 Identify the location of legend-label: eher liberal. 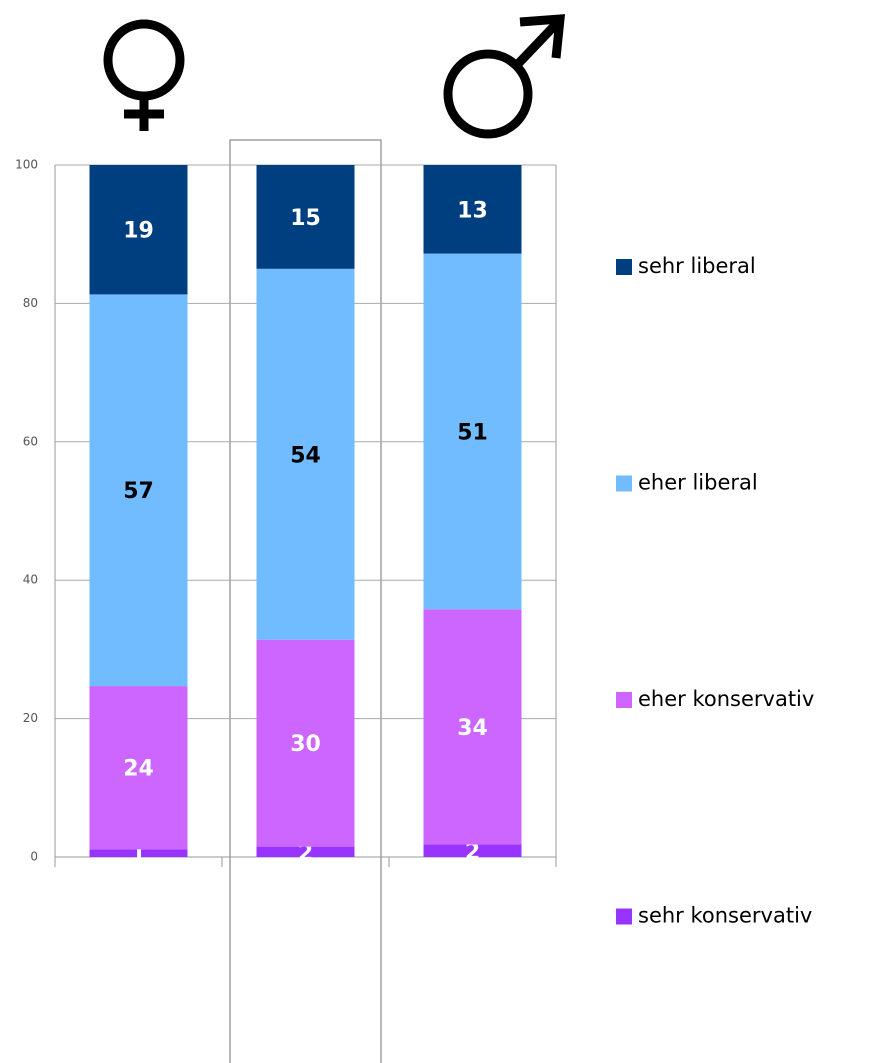
(698, 483).